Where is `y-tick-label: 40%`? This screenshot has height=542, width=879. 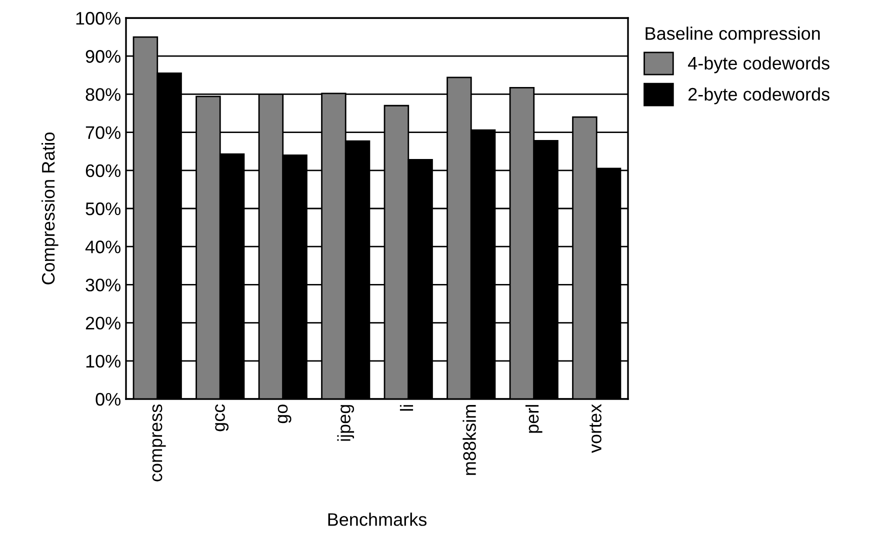 y-tick-label: 40% is located at coordinates (102, 247).